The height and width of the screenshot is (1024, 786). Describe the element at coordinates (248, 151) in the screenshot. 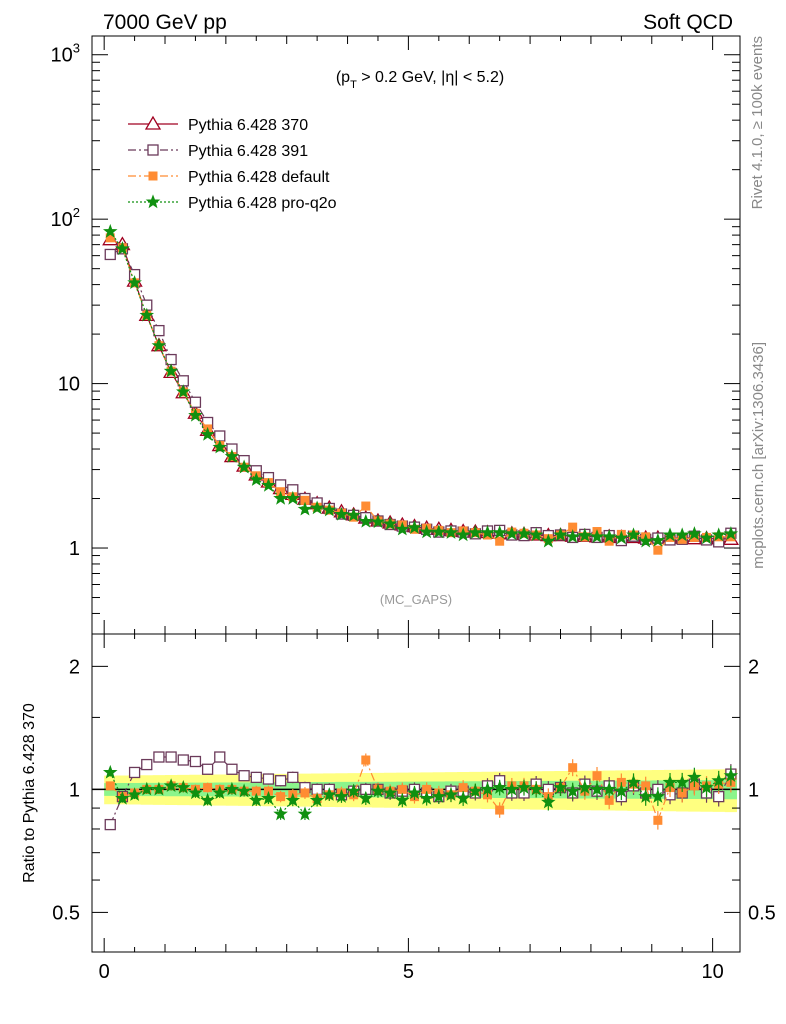

I see `legend-label: Pythia 6.428 391` at that location.